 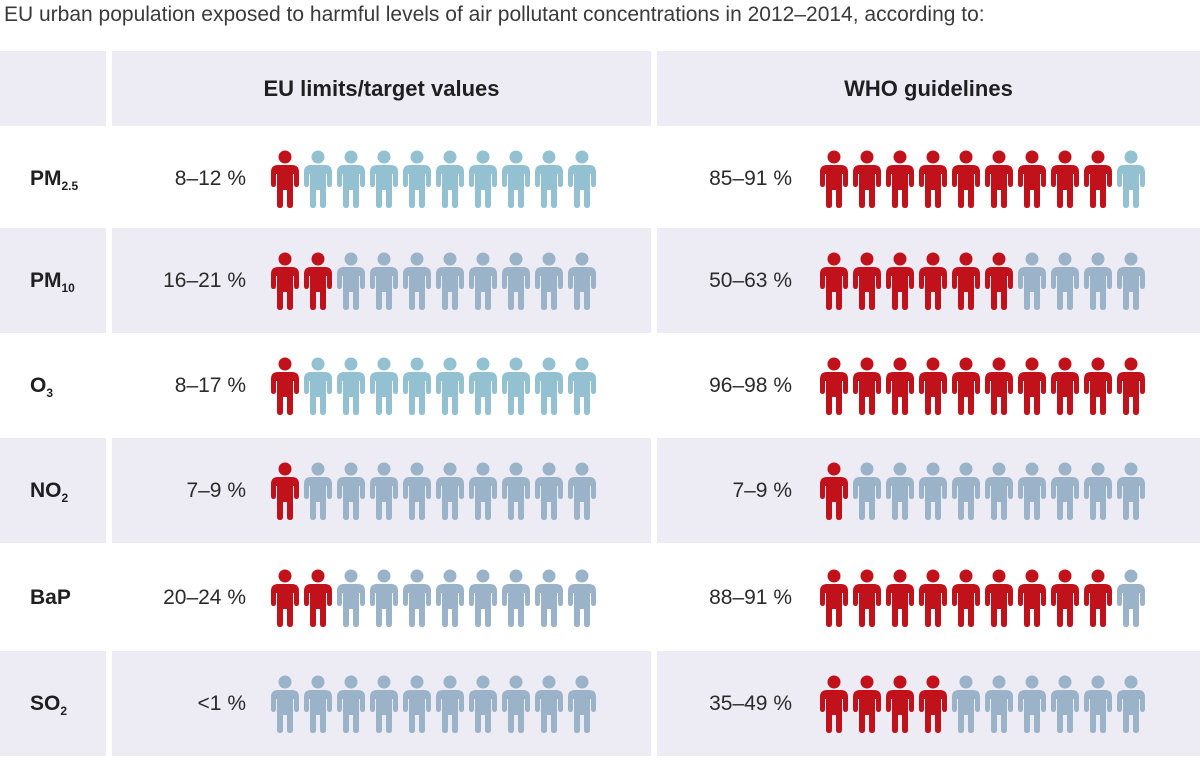 What do you see at coordinates (600, 280) in the screenshot?
I see `table-row: PM10 16–21 % 50–63 %` at bounding box center [600, 280].